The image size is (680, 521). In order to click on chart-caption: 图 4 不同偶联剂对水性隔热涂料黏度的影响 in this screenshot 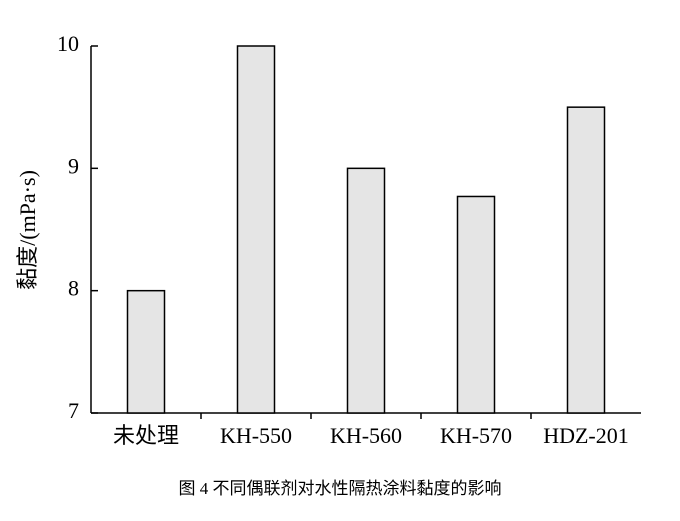, I will do `click(340, 488)`.